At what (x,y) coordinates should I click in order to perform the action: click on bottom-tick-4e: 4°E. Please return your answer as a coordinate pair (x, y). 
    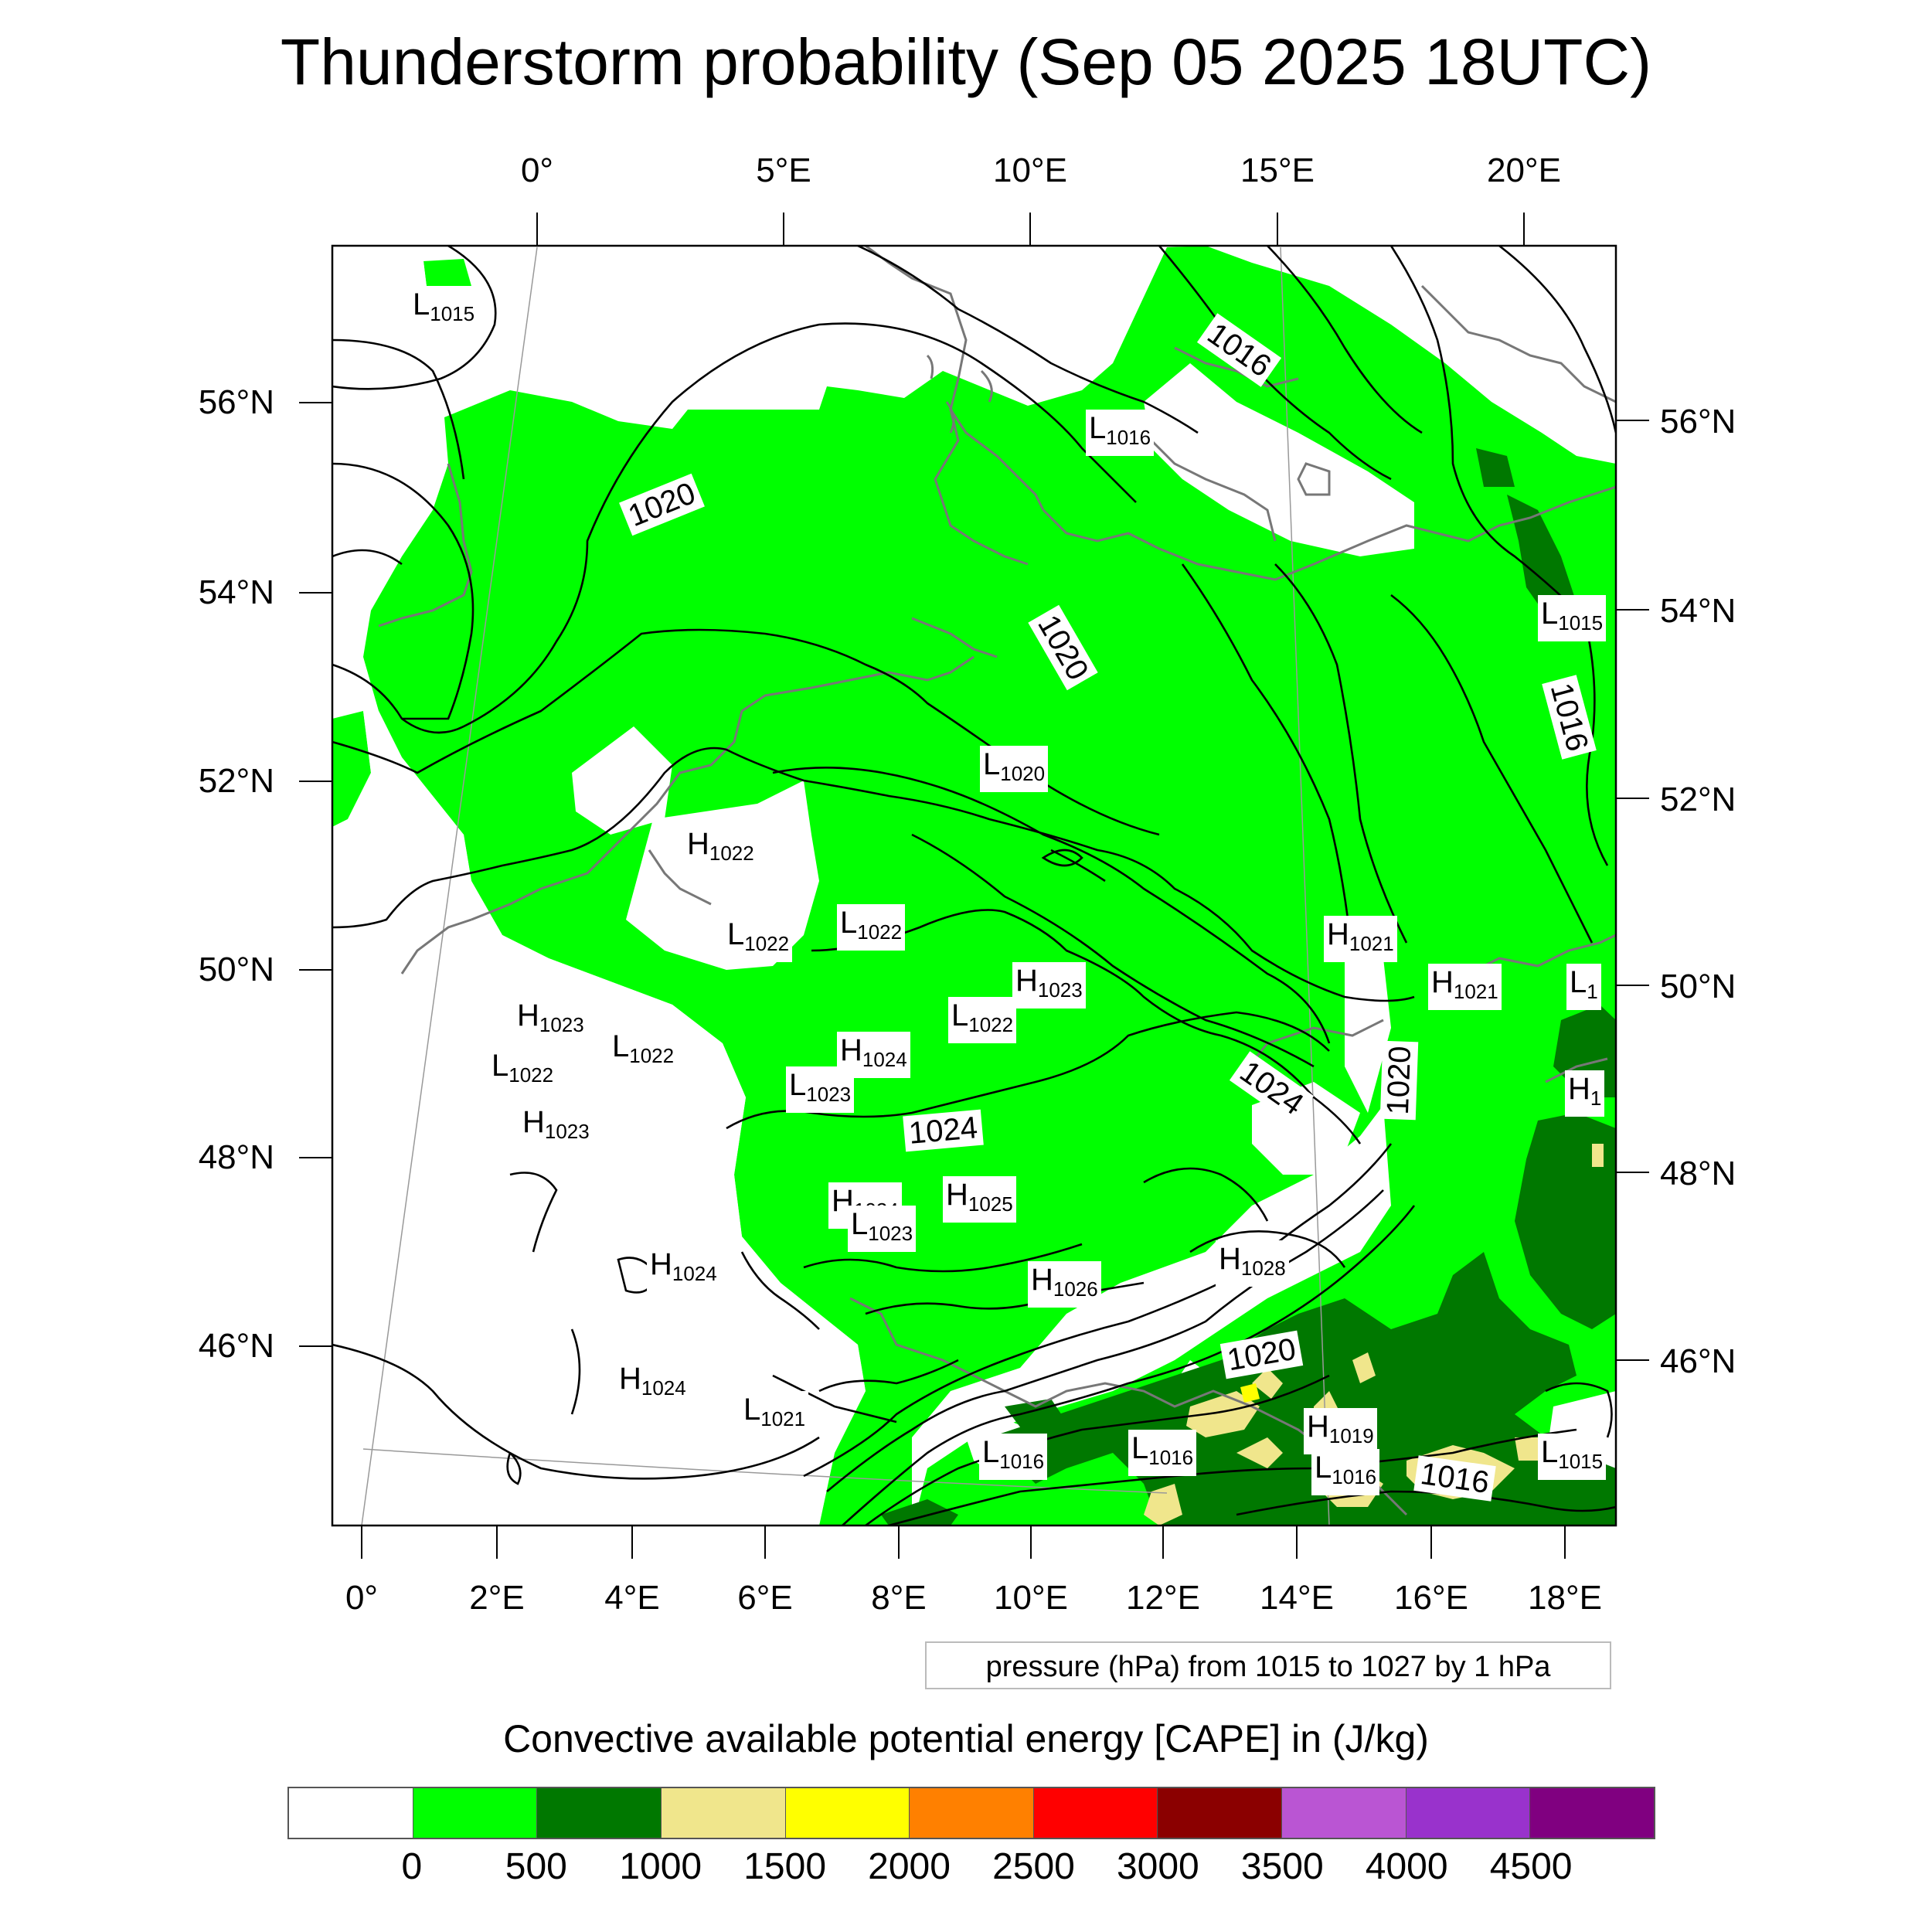
    Looking at the image, I should click on (632, 1598).